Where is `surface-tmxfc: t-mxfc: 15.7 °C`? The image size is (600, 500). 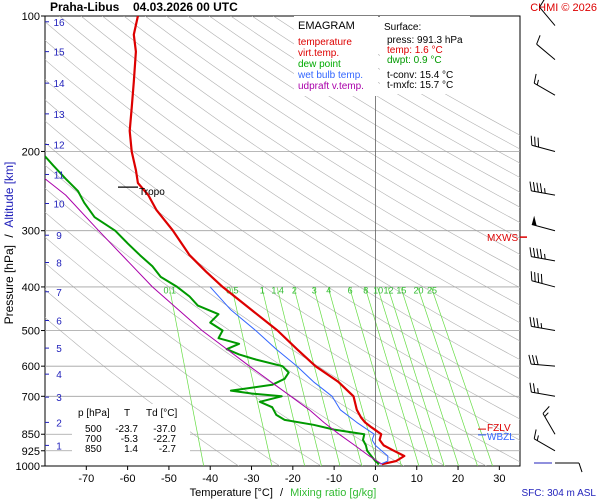 surface-tmxfc: t-mxfc: 15.7 °C is located at coordinates (420, 85).